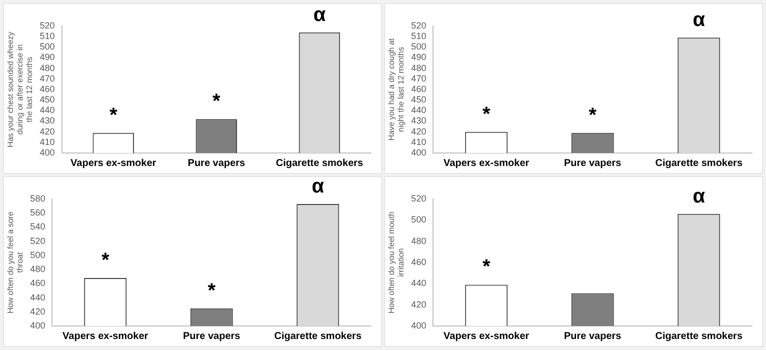 The height and width of the screenshot is (351, 766). What do you see at coordinates (15, 262) in the screenshot?
I see `y-axis-title: How often do you feel a sore throat` at bounding box center [15, 262].